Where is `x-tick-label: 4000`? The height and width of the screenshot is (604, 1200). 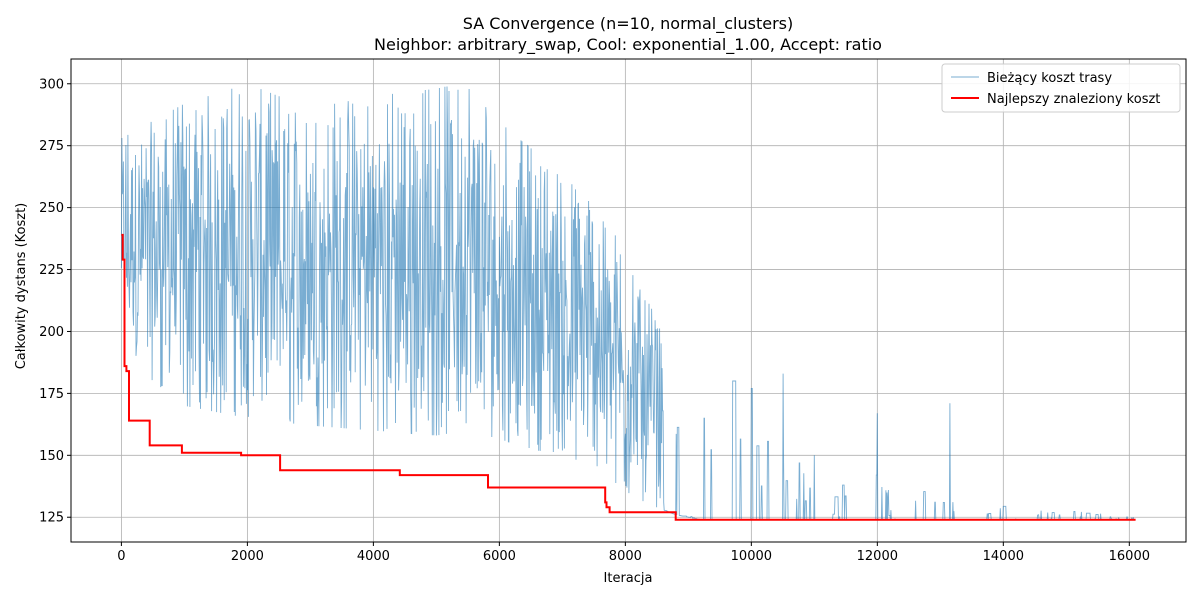
x-tick-label: 4000 is located at coordinates (373, 556).